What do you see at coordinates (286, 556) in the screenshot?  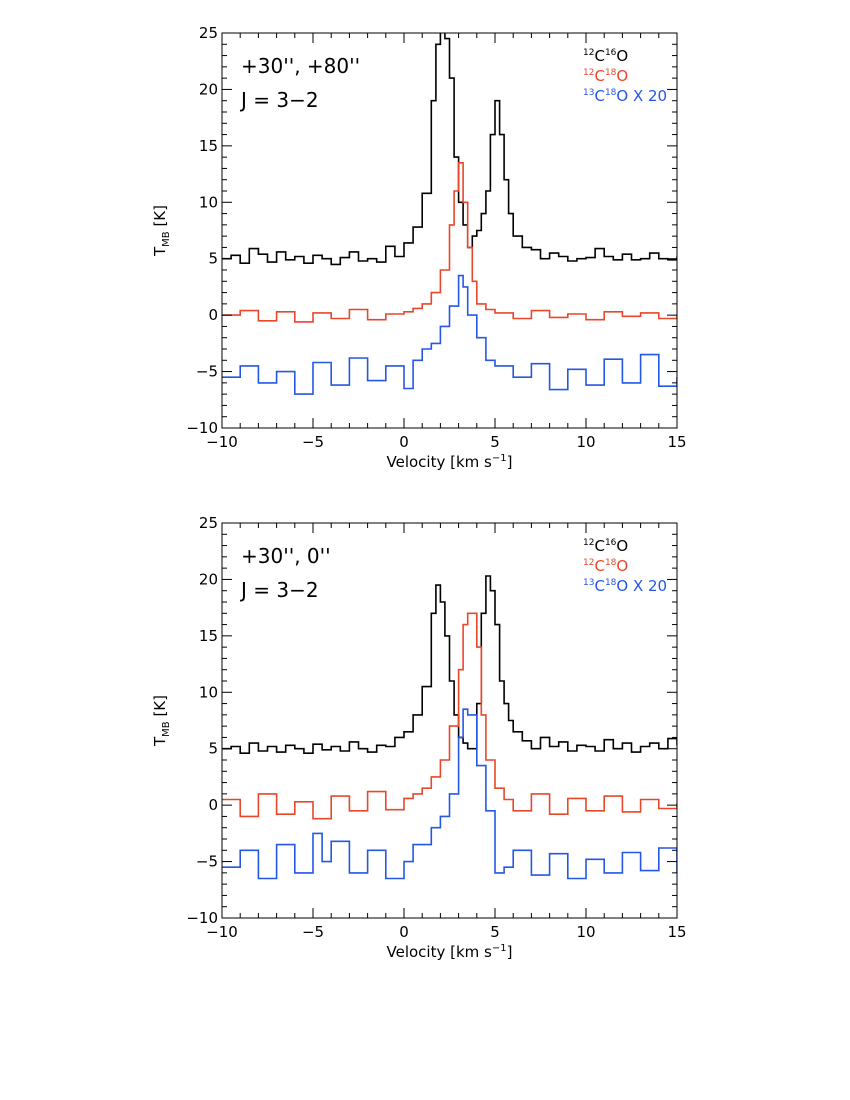 I see `panel-annotation: +30'', 0''` at bounding box center [286, 556].